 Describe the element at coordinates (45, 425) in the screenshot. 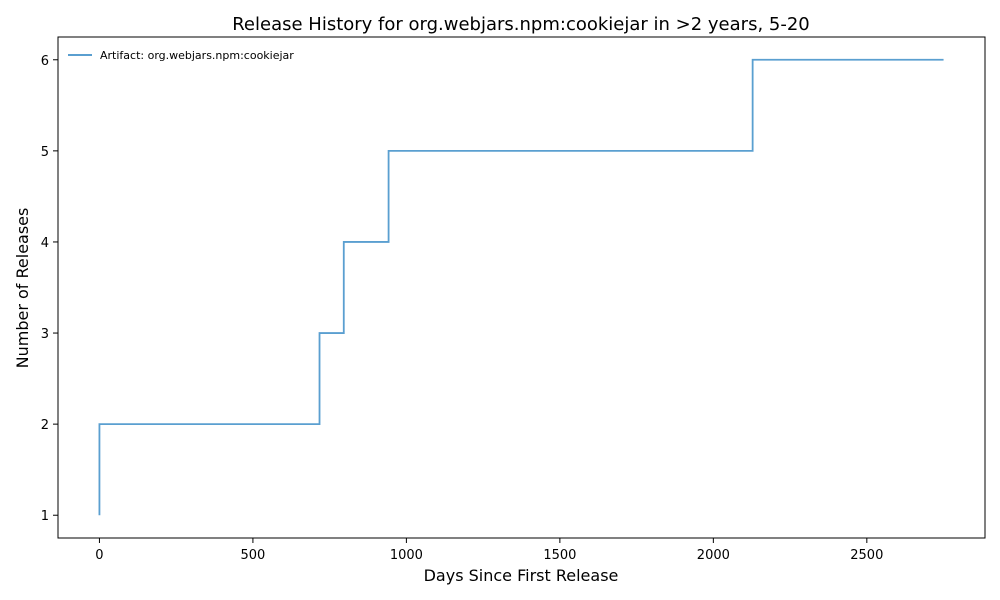

I see `y-tick-label: 2` at that location.